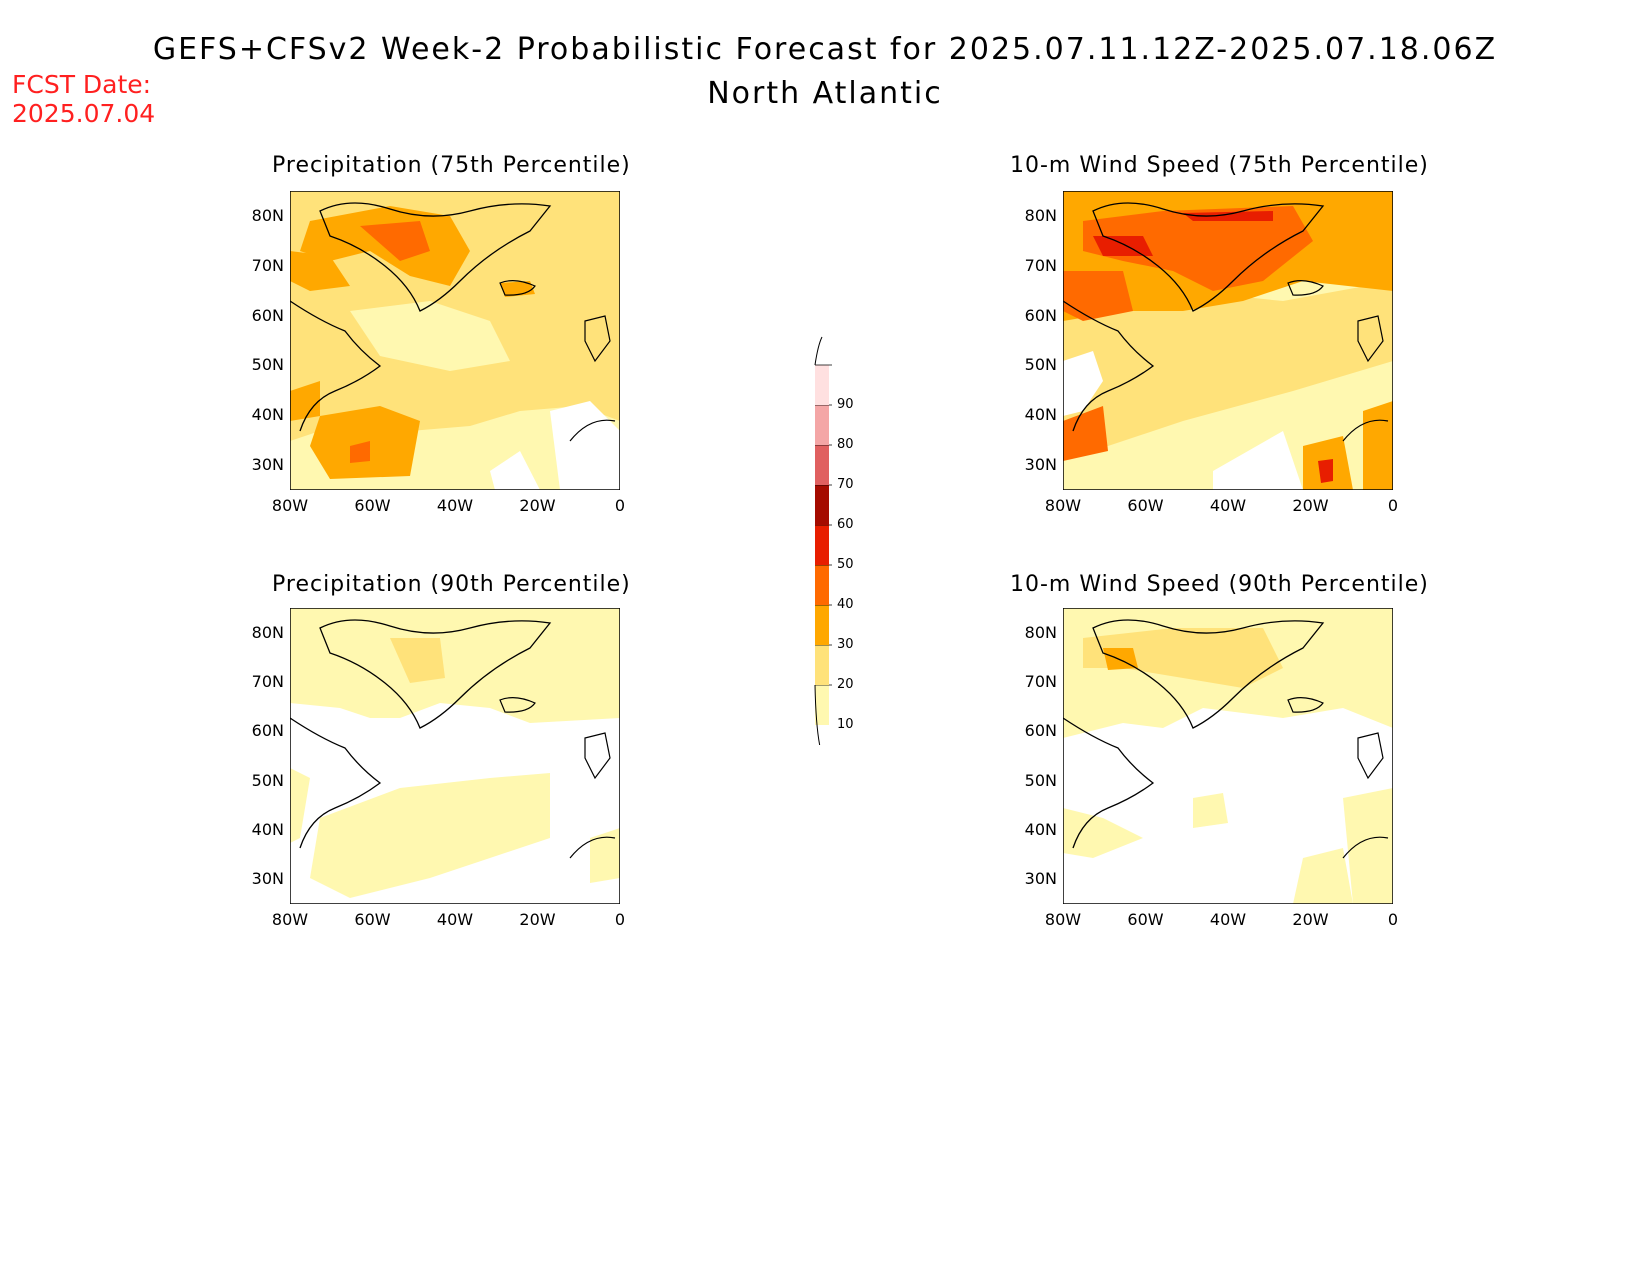  What do you see at coordinates (845, 484) in the screenshot?
I see `colorbar-level-label: 70` at bounding box center [845, 484].